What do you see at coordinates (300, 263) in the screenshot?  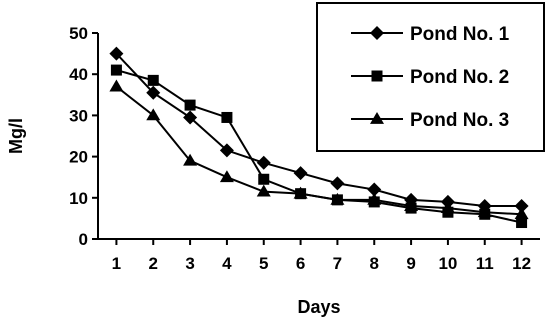 I see `x-tick-label: 6` at bounding box center [300, 263].